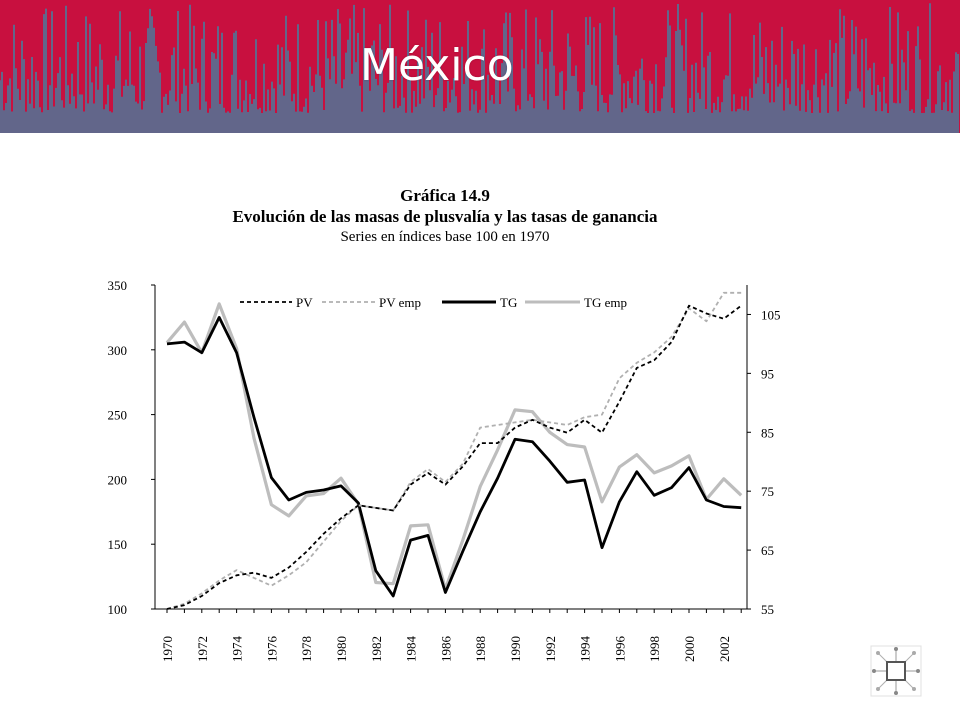 The width and height of the screenshot is (960, 720). I want to click on x-tick-label: 2000, so click(689, 649).